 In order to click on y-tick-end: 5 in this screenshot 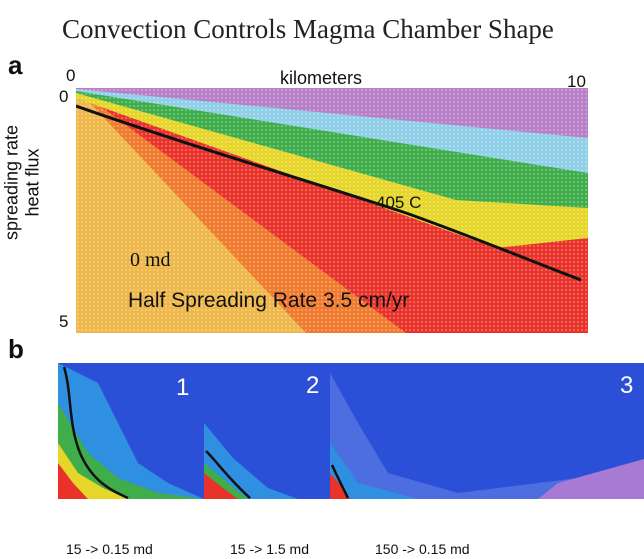, I will do `click(64, 321)`.